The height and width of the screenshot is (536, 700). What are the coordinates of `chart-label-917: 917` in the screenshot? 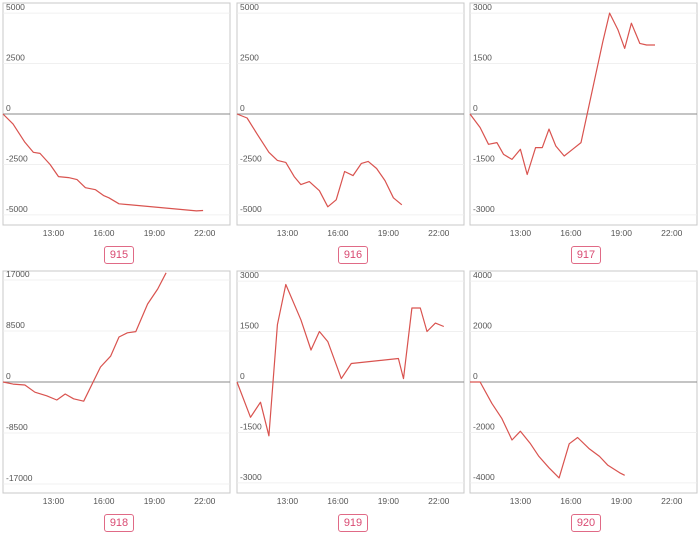 It's located at (586, 255).